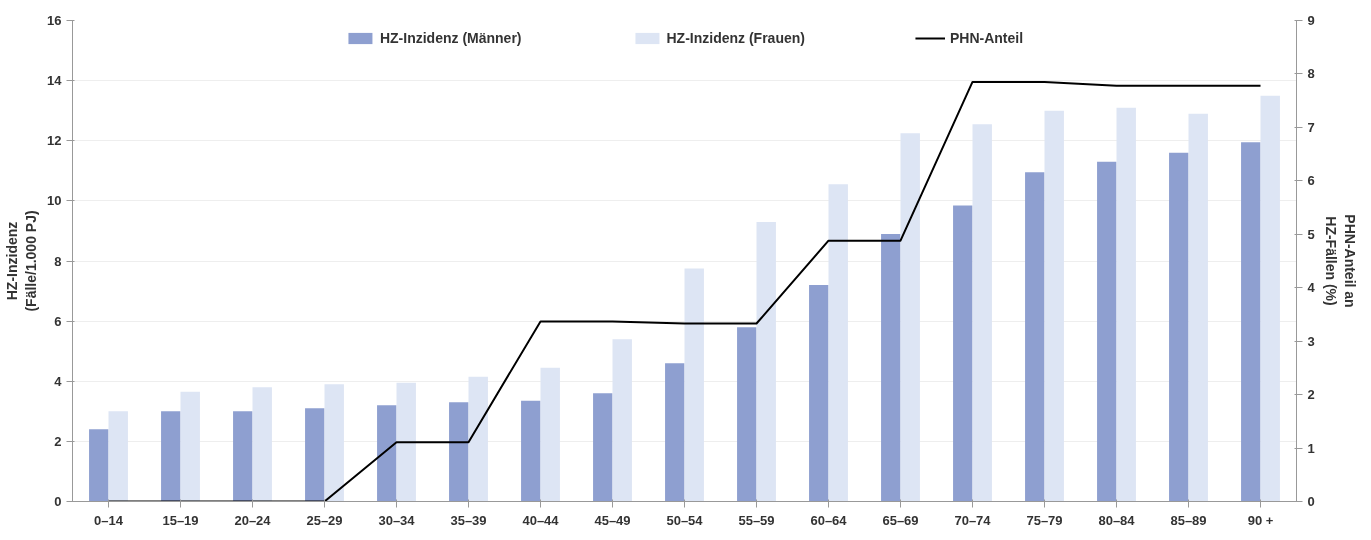 The image size is (1371, 540). I want to click on x-tick-label: 60–64, so click(829, 520).